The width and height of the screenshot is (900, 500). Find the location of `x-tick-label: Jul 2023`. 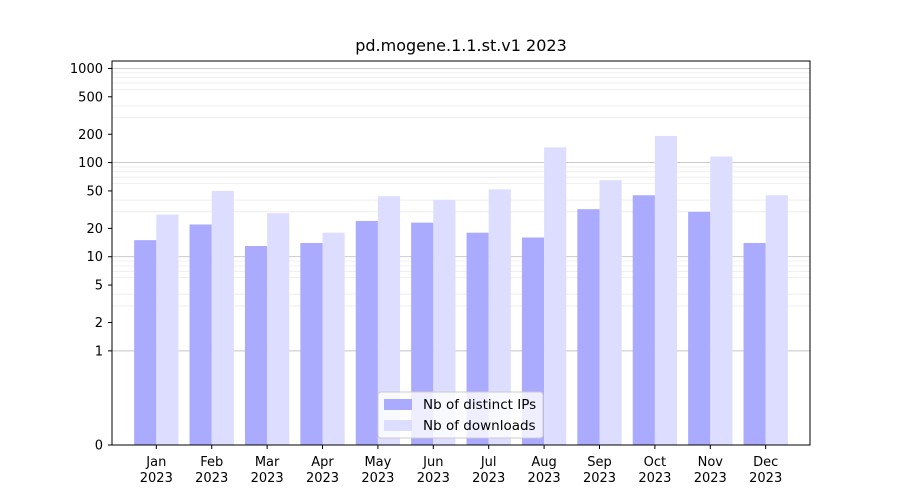

x-tick-label: Jul 2023 is located at coordinates (488, 470).